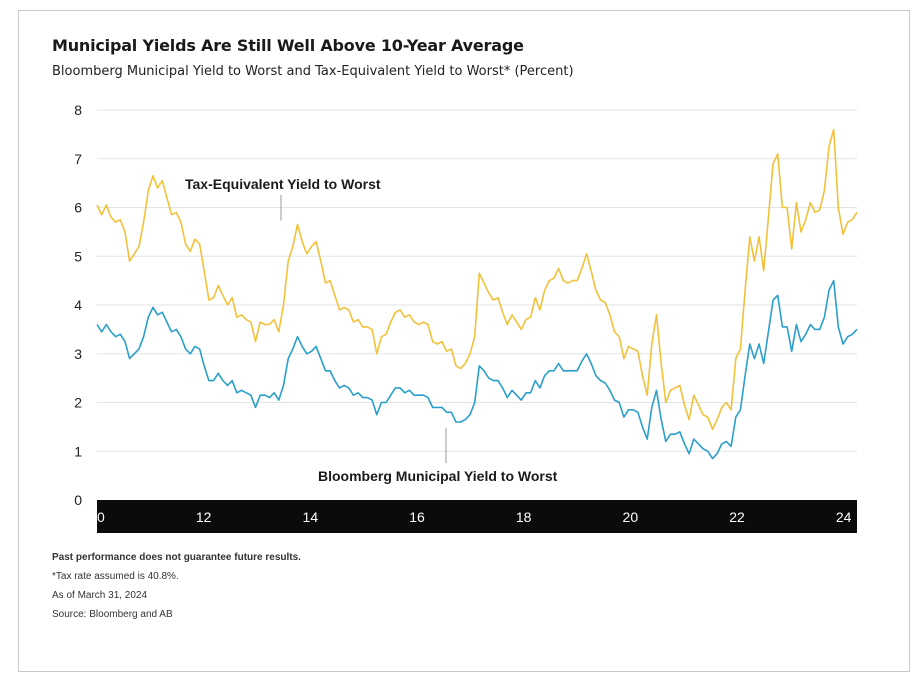 The width and height of the screenshot is (924, 682). I want to click on annotation-label: Tax-Equivalent Yield to Worst, so click(283, 184).